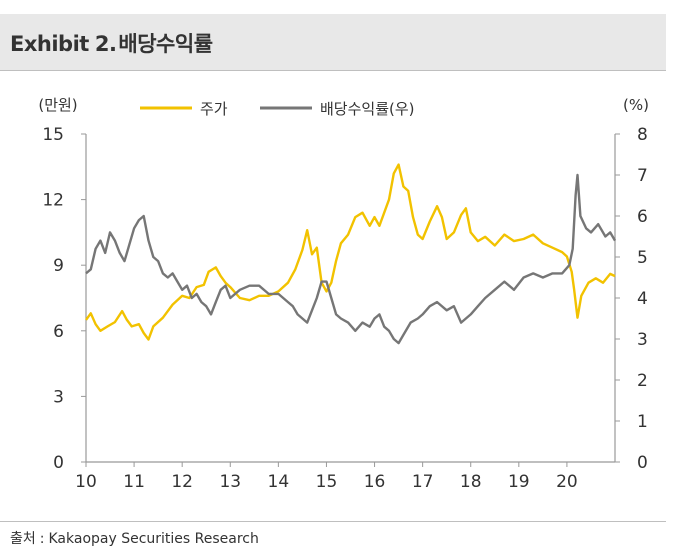 This screenshot has width=680, height=559. Describe the element at coordinates (58, 463) in the screenshot. I see `left-tick-label: 0` at that location.